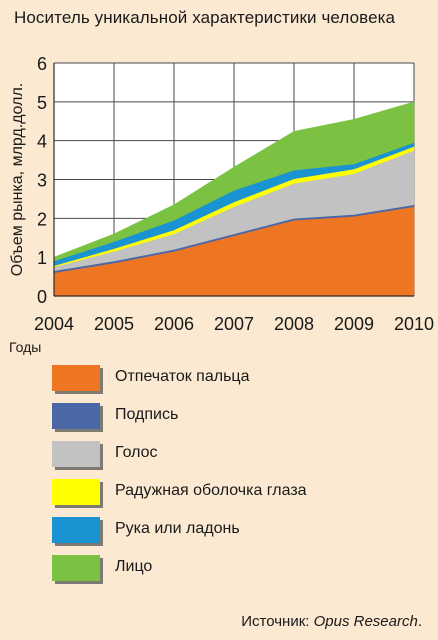 Image resolution: width=438 pixels, height=640 pixels. I want to click on source-name: Opus Research, so click(365, 621).